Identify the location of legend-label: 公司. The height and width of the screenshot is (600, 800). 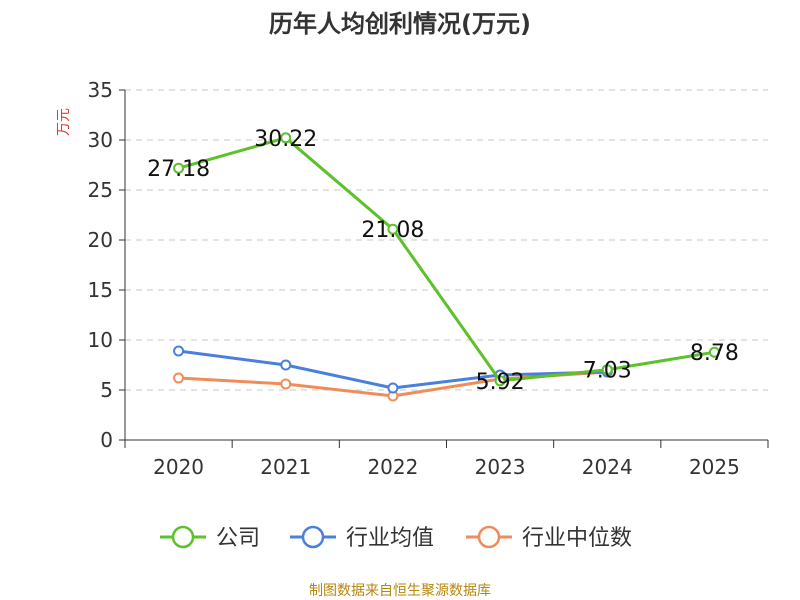
(238, 538).